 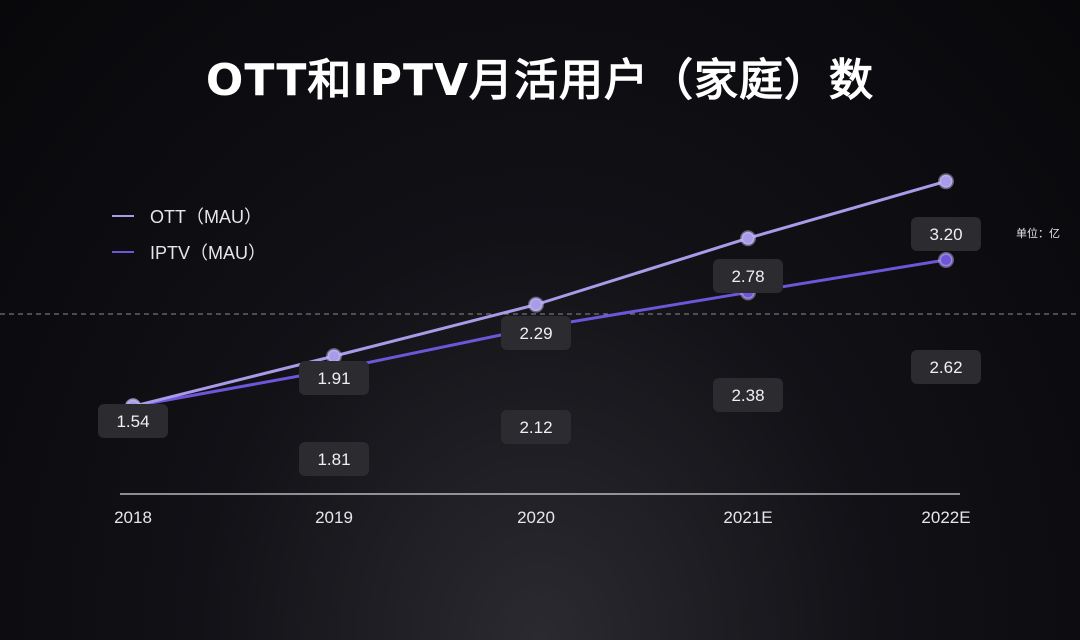 What do you see at coordinates (536, 517) in the screenshot?
I see `x-tick-label-2020: 2020` at bounding box center [536, 517].